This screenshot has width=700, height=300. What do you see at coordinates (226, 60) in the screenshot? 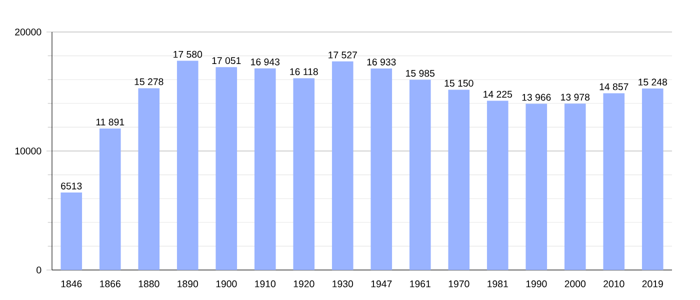
I see `data-label: 17 051` at bounding box center [226, 60].